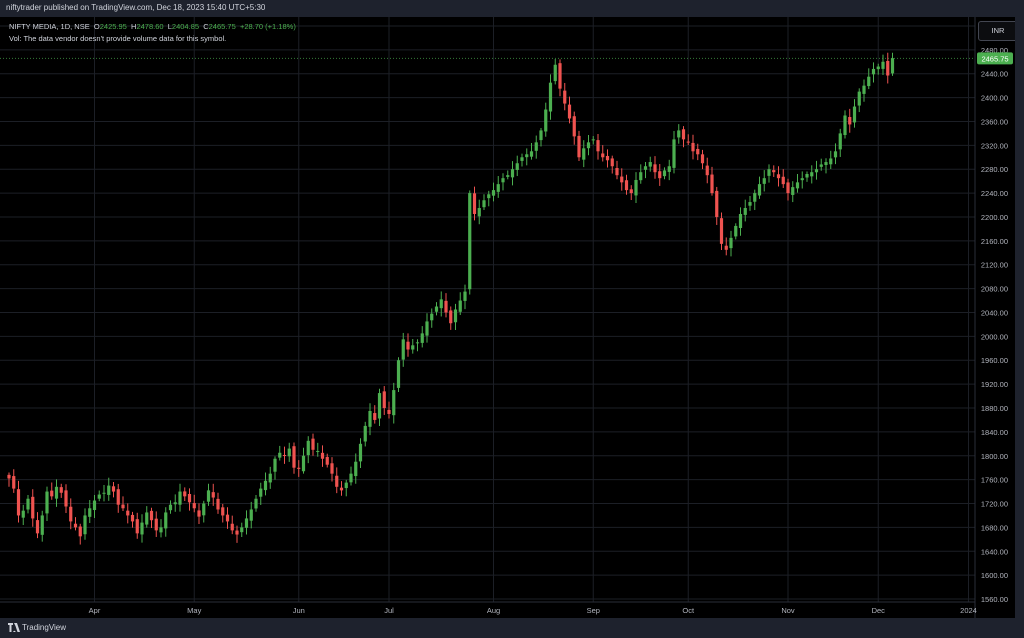  I want to click on y-tick-label: 2320.00, so click(994, 145).